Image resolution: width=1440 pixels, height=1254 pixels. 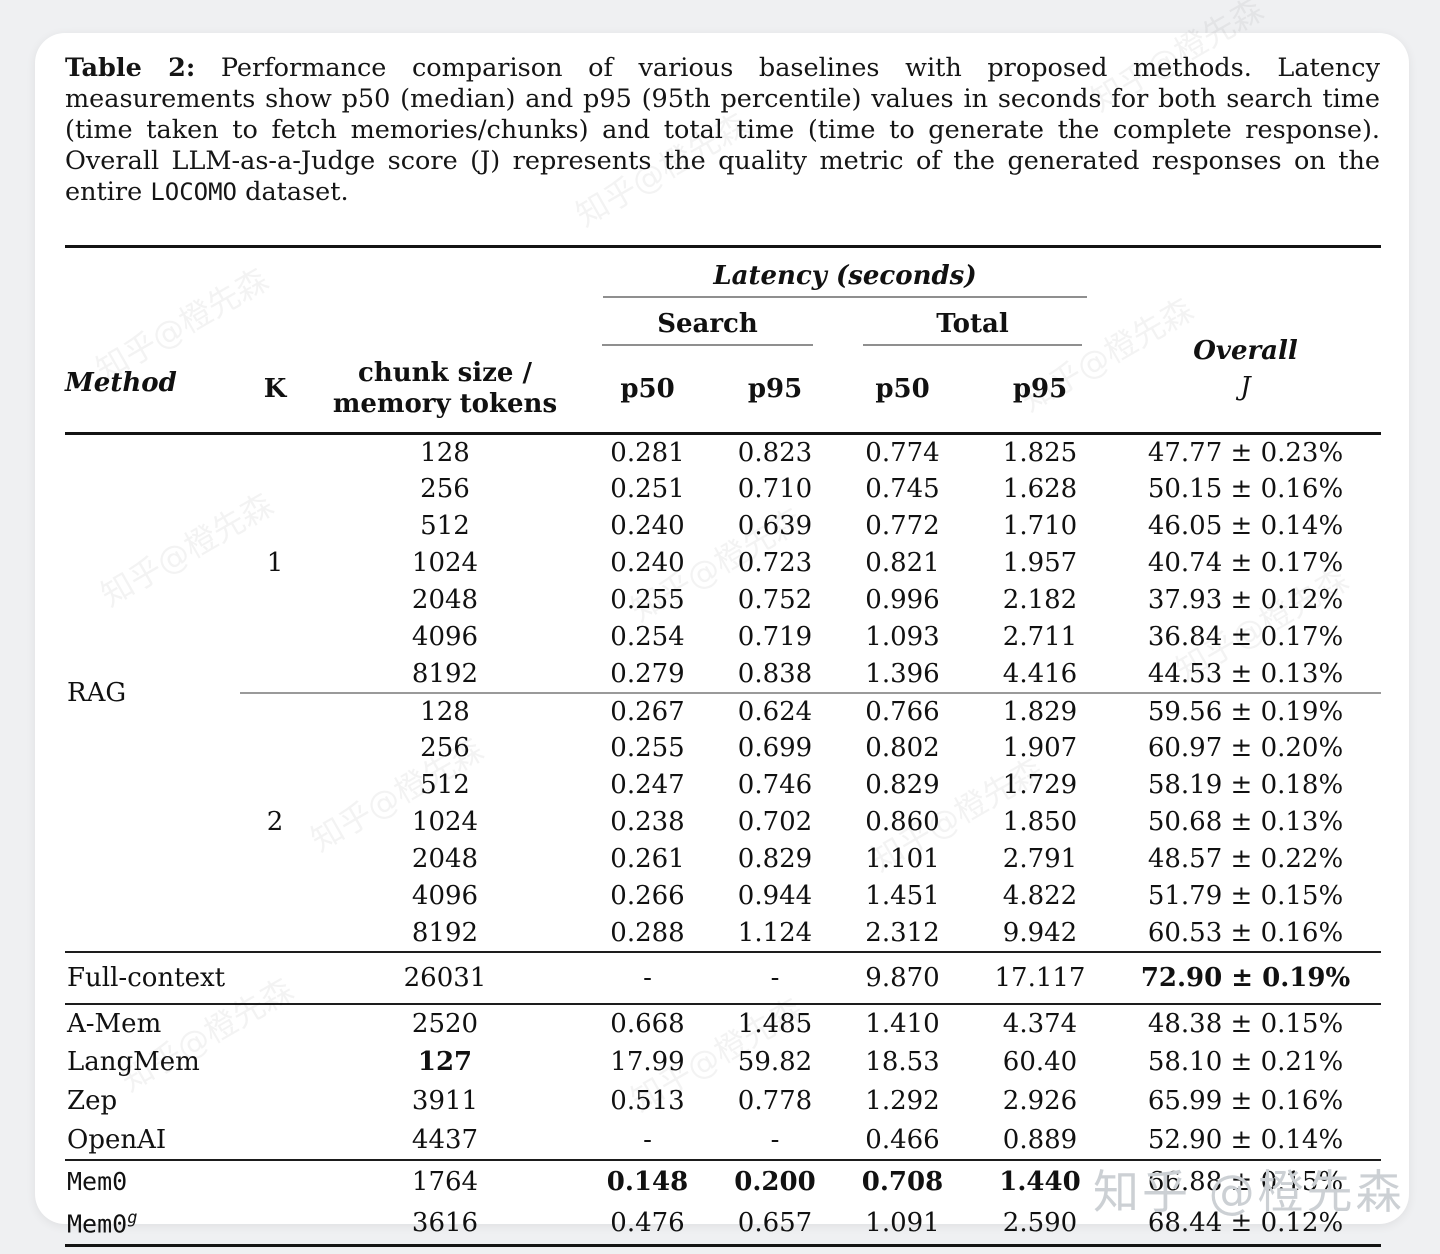 What do you see at coordinates (775, 489) in the screenshot?
I see `cell-search-p95: 0.710` at bounding box center [775, 489].